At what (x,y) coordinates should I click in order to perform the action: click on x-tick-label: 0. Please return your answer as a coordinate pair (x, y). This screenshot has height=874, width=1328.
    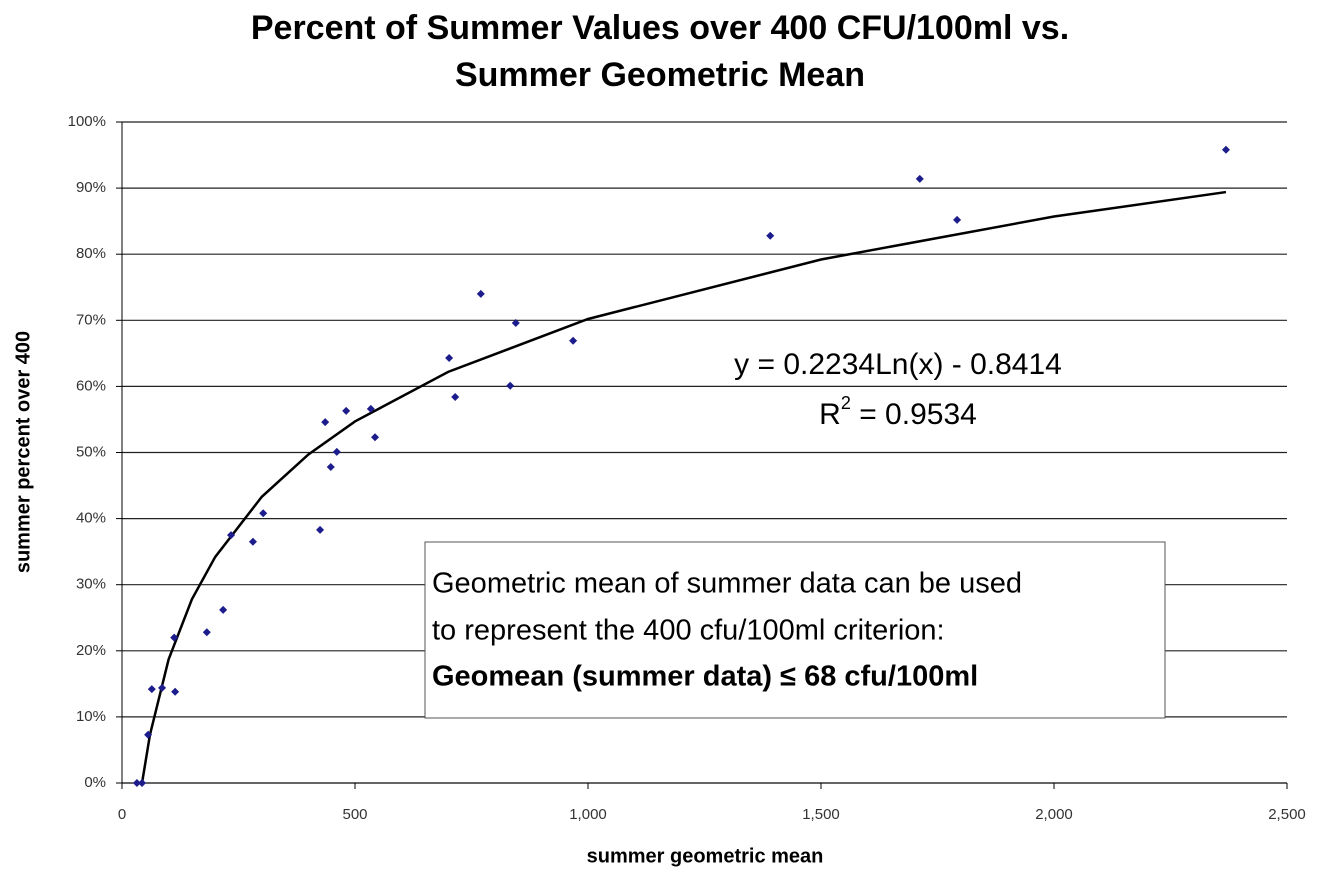
    Looking at the image, I should click on (122, 814).